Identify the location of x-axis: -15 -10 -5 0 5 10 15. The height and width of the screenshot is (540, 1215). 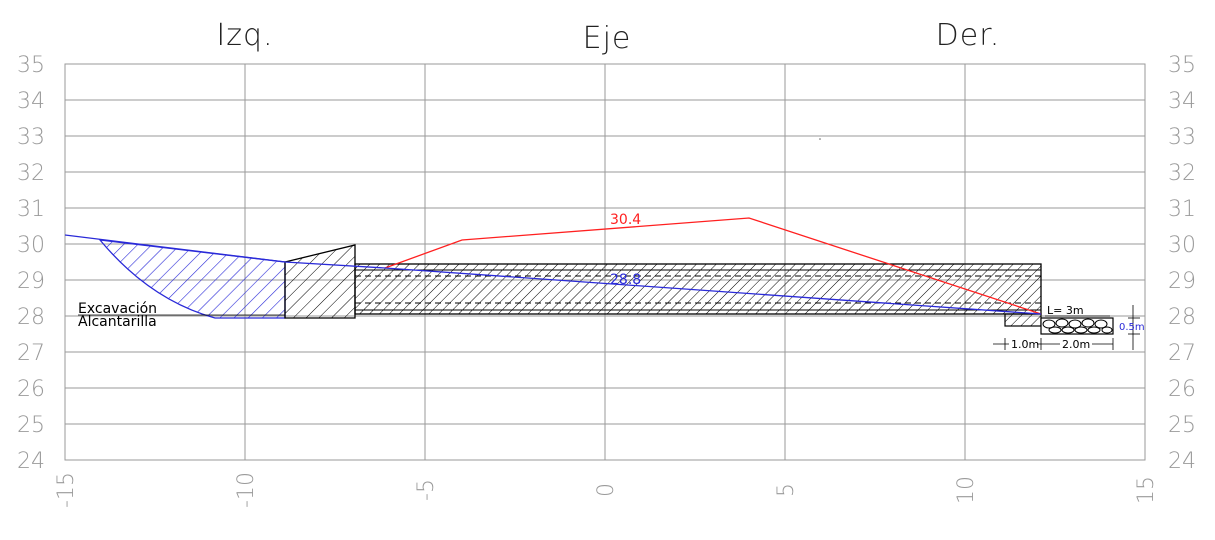
(606, 490).